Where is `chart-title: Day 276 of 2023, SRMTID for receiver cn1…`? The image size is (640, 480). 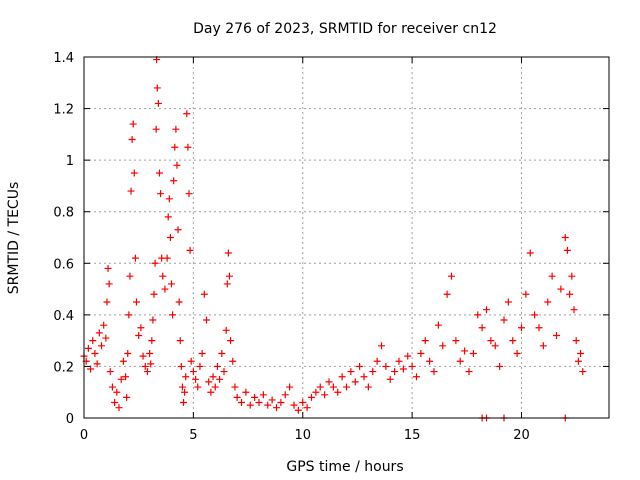 chart-title: Day 276 of 2023, SRMTID for receiver cn1… is located at coordinates (345, 29).